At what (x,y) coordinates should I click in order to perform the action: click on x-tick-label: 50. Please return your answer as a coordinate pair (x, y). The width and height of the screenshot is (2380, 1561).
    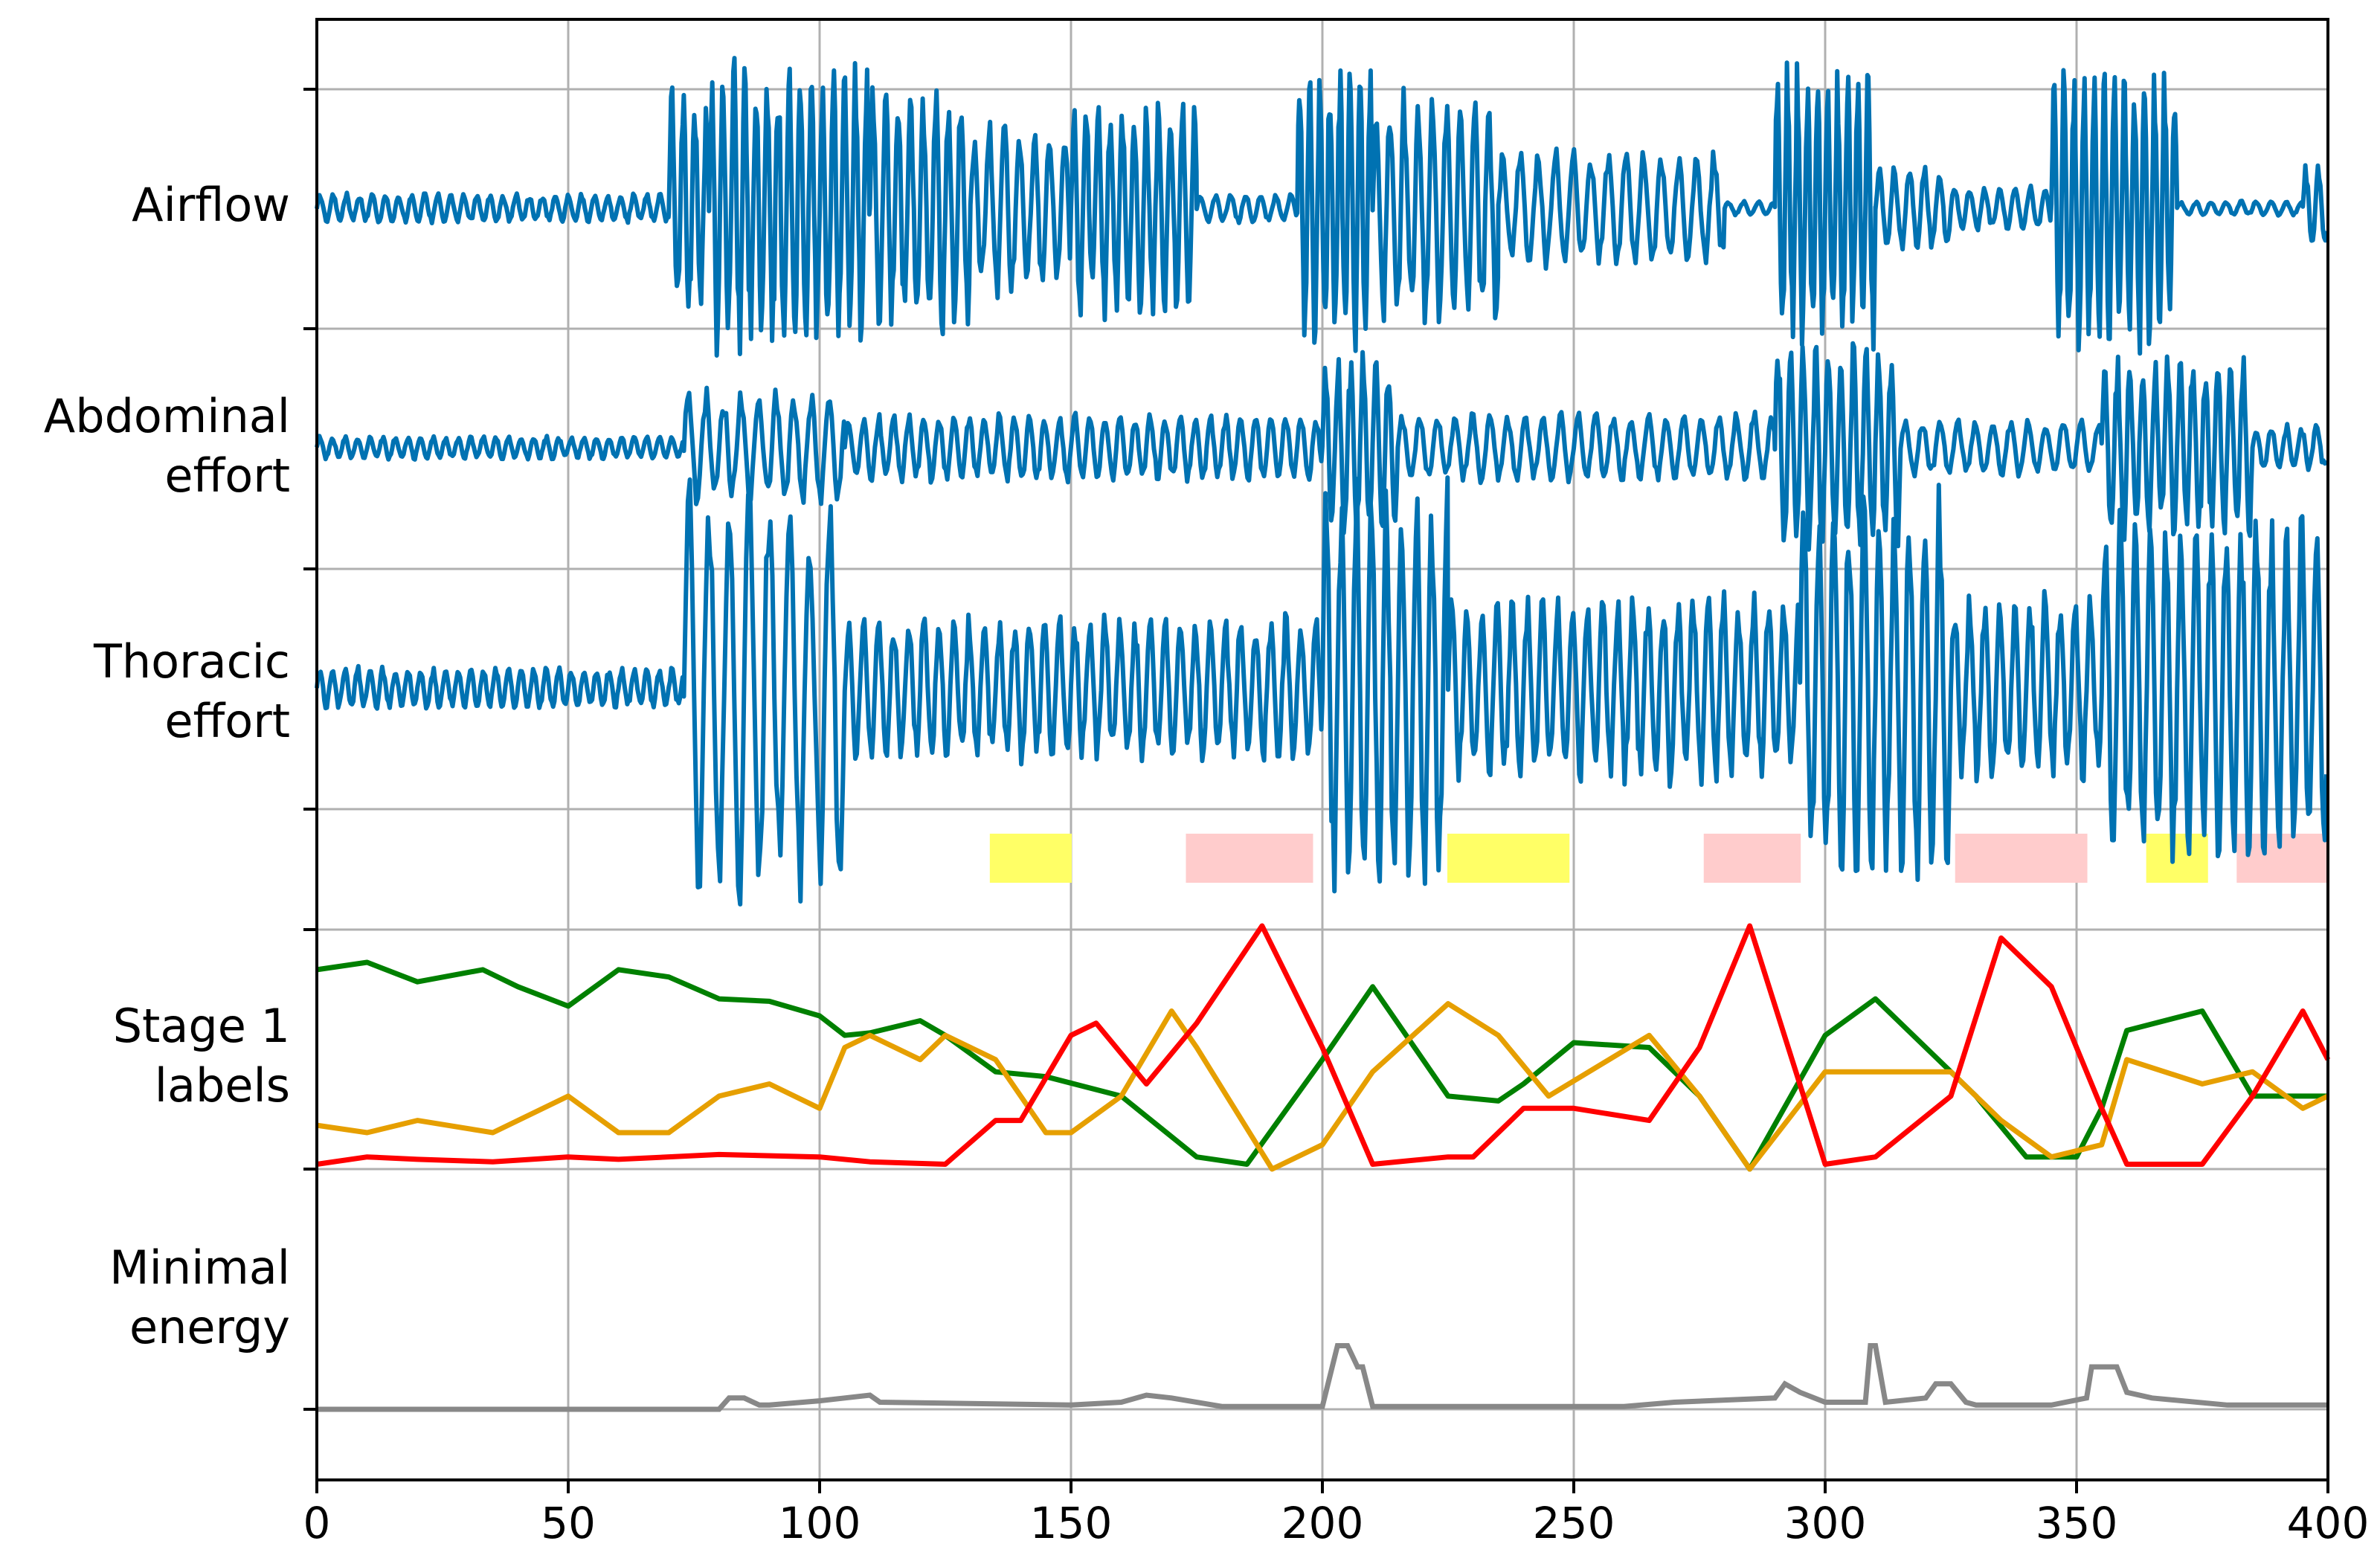
    Looking at the image, I should click on (569, 1523).